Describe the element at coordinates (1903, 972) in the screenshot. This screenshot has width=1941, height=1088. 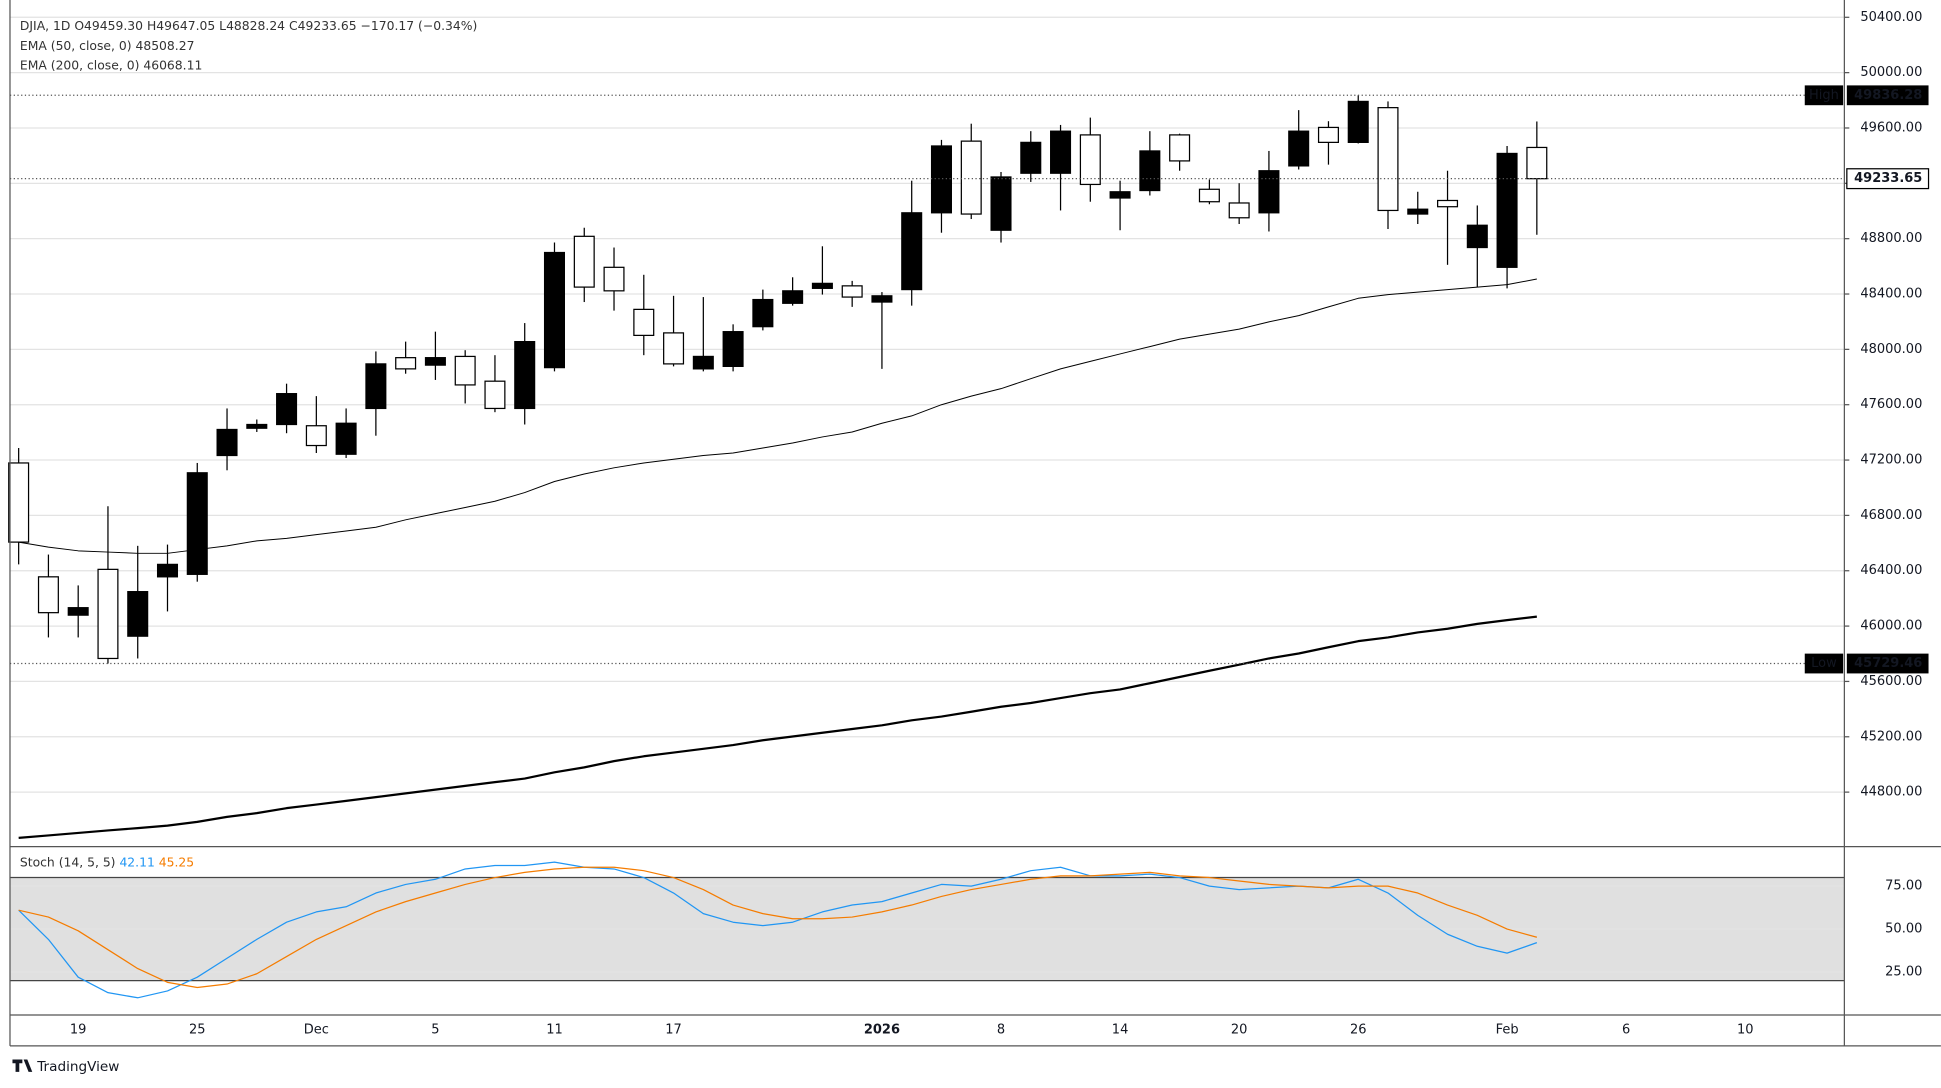
I see `y-tick-label: 25.00` at that location.